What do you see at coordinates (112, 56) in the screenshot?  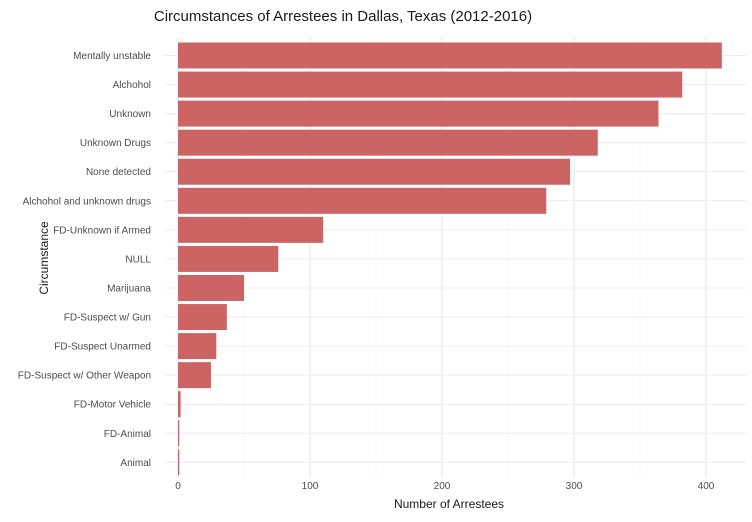 I see `y-tick-label: Mentally unstable` at bounding box center [112, 56].